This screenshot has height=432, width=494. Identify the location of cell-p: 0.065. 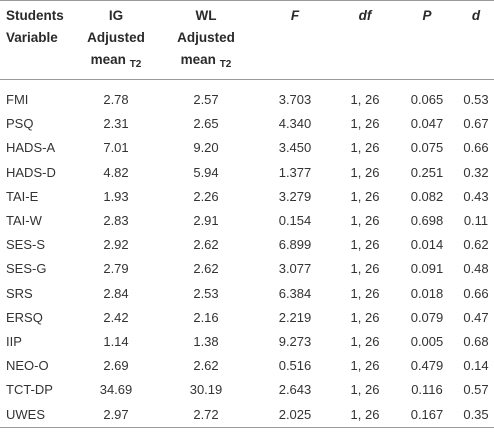
(427, 100).